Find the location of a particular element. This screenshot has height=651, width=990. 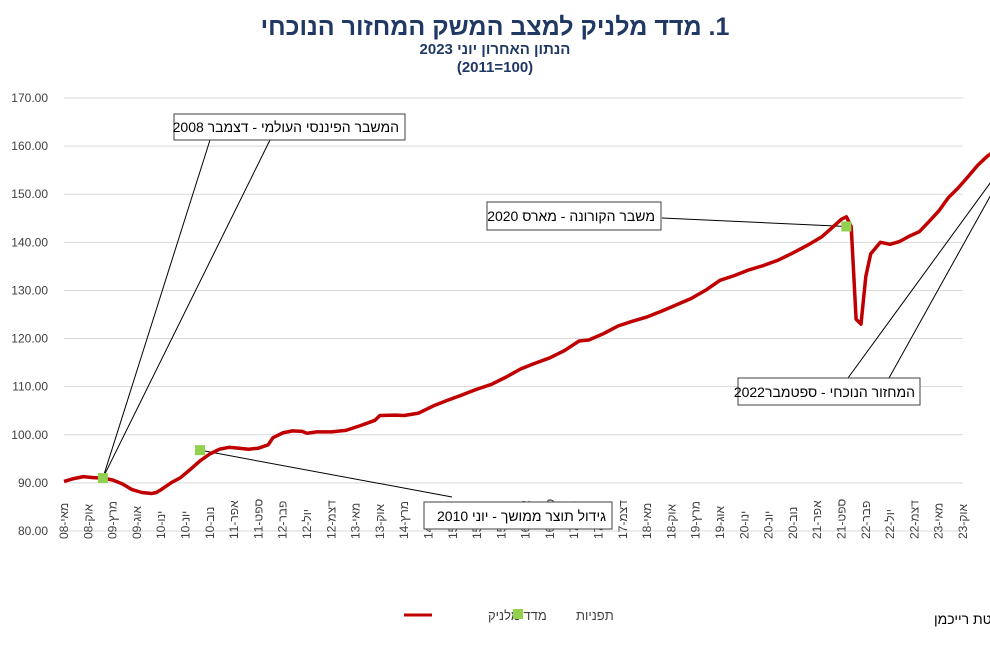

svg-text:המשבר הפיננסי העולמי - דצמבר 2: המשבר הפיננסי העולמי - דצמבר 2008 is located at coordinates (286, 127).